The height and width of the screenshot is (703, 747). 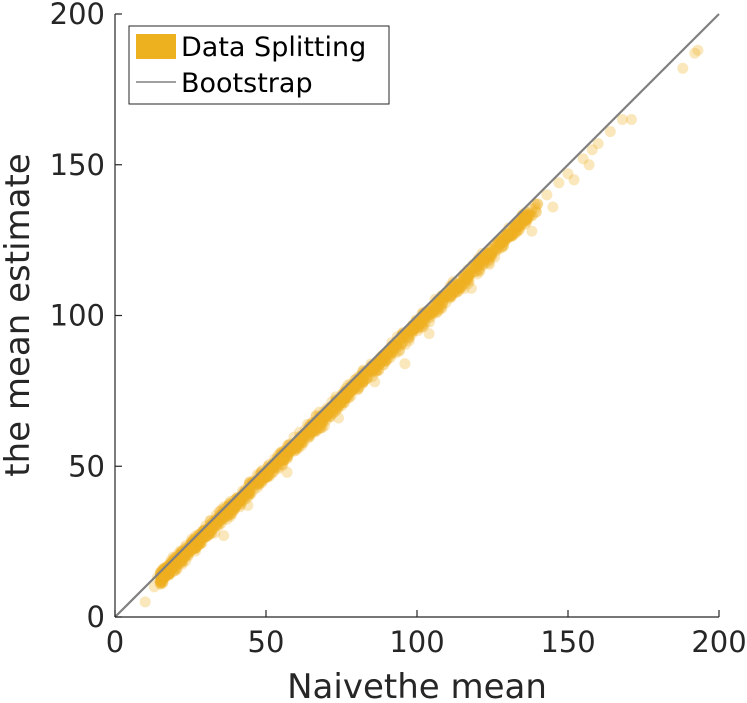 What do you see at coordinates (19, 314) in the screenshot?
I see `y-axis-title: the mean estimate` at bounding box center [19, 314].